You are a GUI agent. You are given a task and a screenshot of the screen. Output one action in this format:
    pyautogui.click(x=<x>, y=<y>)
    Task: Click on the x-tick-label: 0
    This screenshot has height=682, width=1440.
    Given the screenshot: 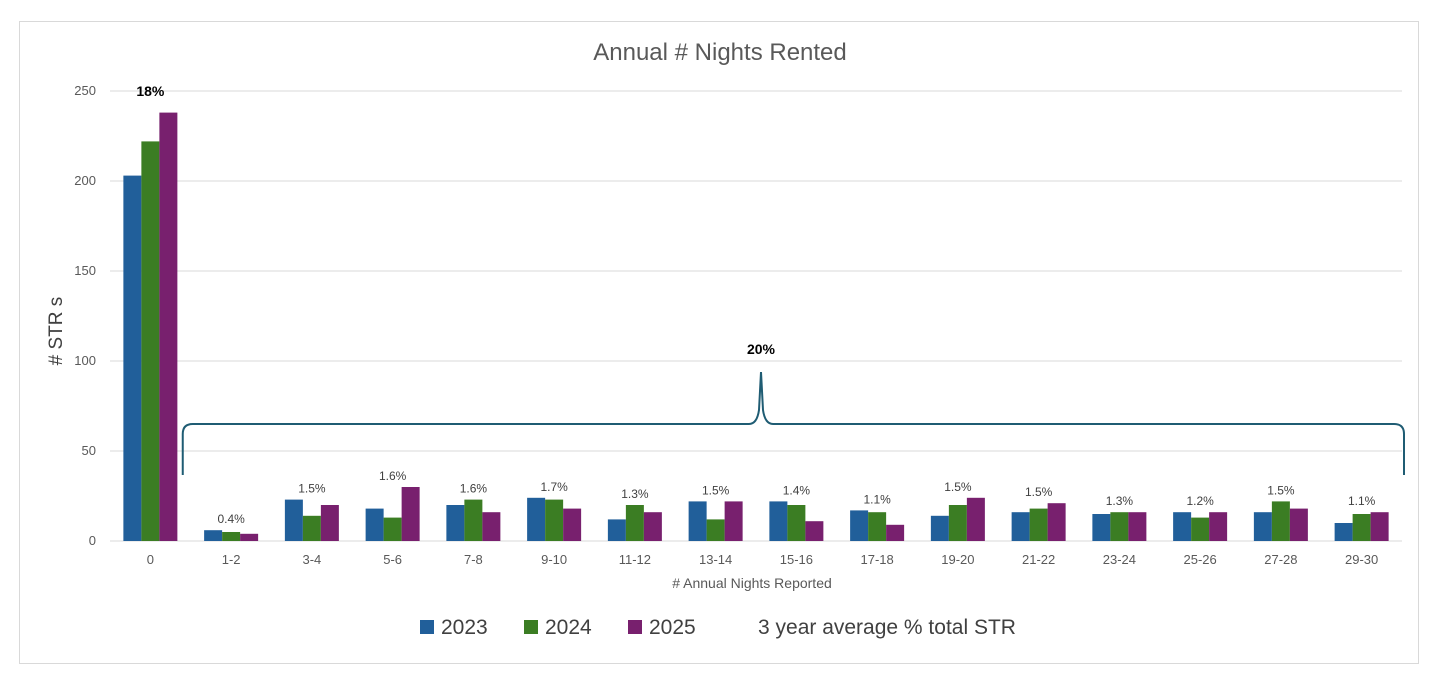 What is the action you would take?
    pyautogui.click(x=150, y=559)
    